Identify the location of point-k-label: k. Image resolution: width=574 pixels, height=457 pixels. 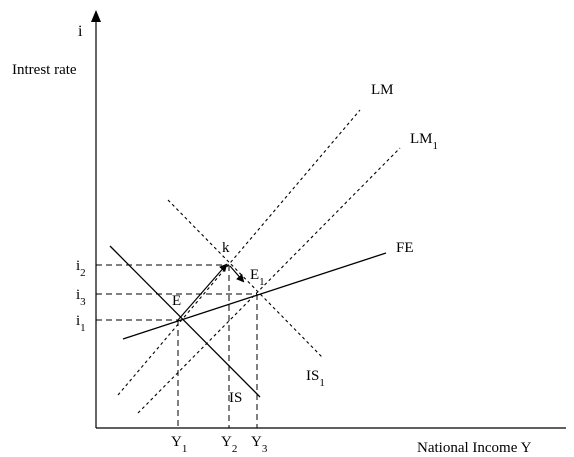
(226, 248).